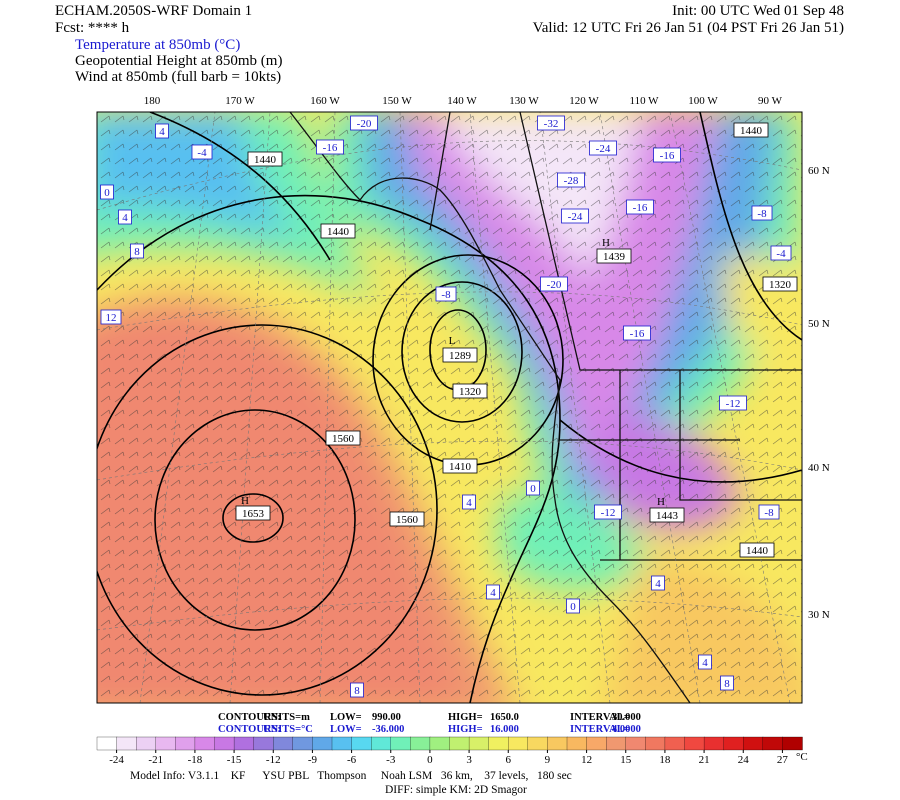 This screenshot has height=800, width=900. I want to click on colorbar-tick-label: -6, so click(352, 760).